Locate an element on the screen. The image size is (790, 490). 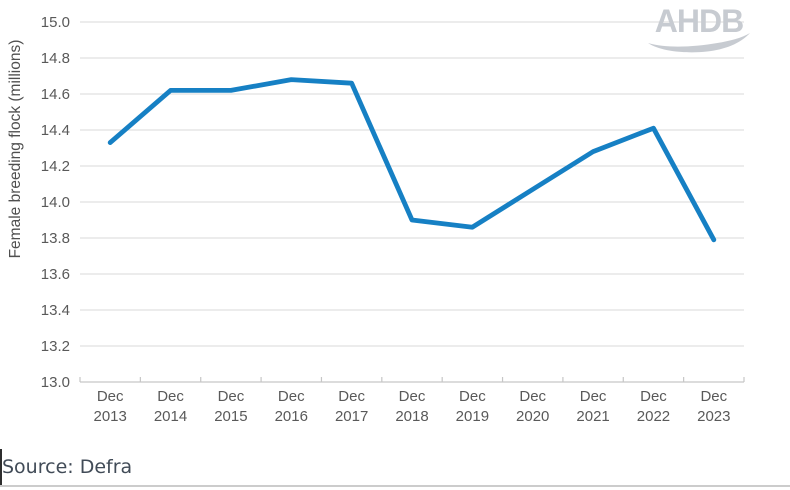
x-tick-label: Dec 2013 is located at coordinates (109, 406).